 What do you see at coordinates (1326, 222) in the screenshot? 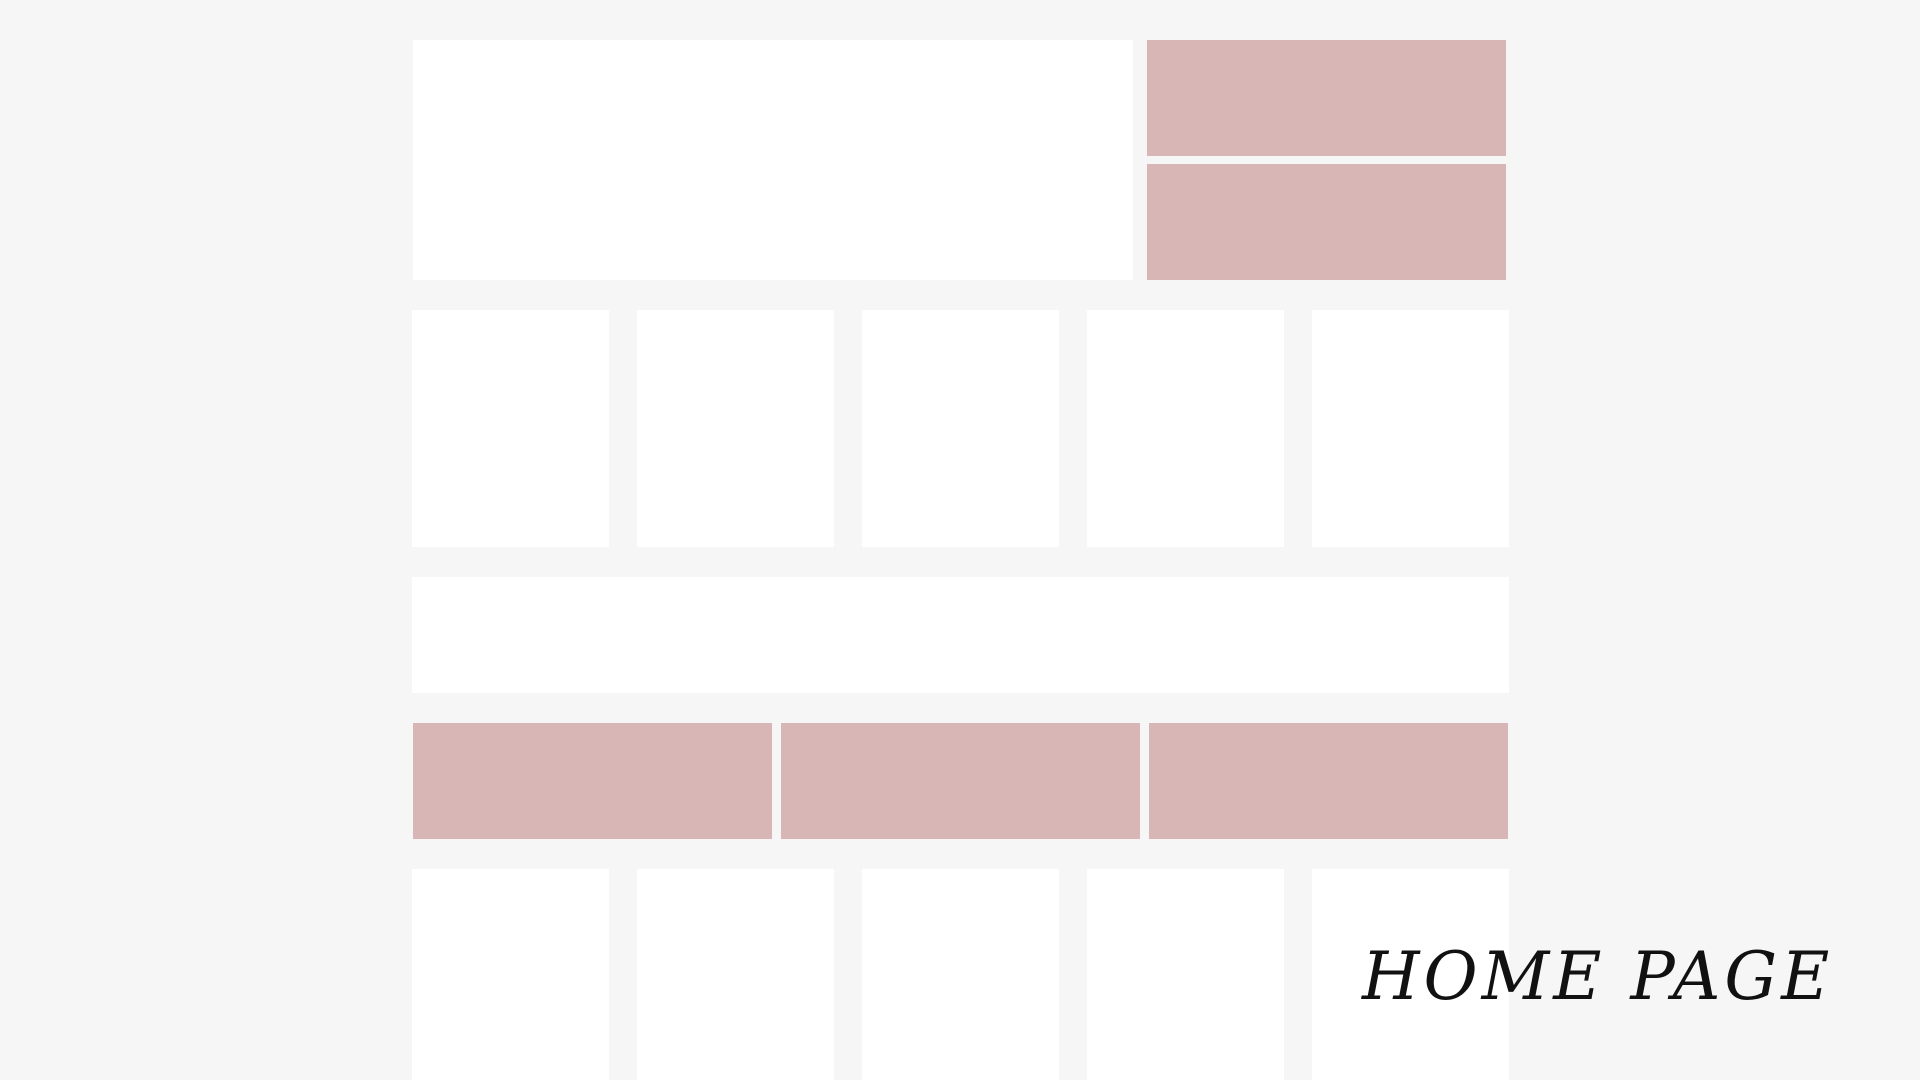
I see `hero-side-placeholder-bottom` at bounding box center [1326, 222].